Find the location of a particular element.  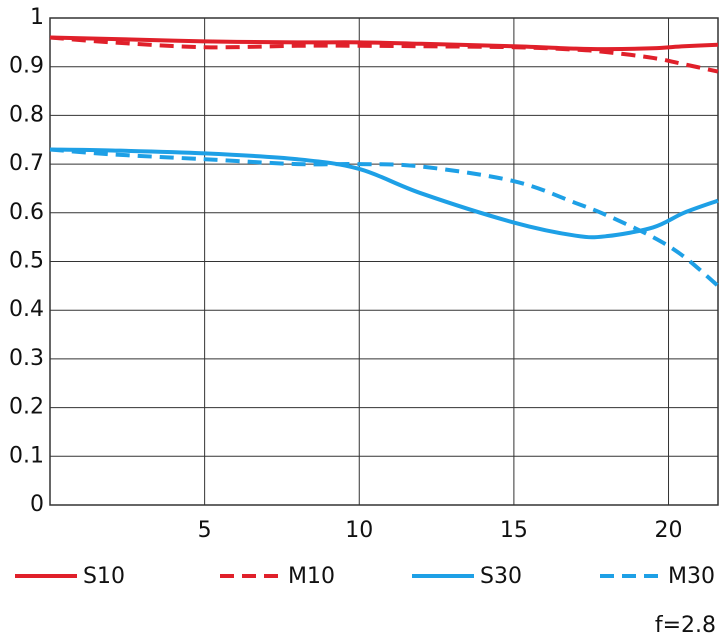

y-tick-label: 0.4 is located at coordinates (26, 309).